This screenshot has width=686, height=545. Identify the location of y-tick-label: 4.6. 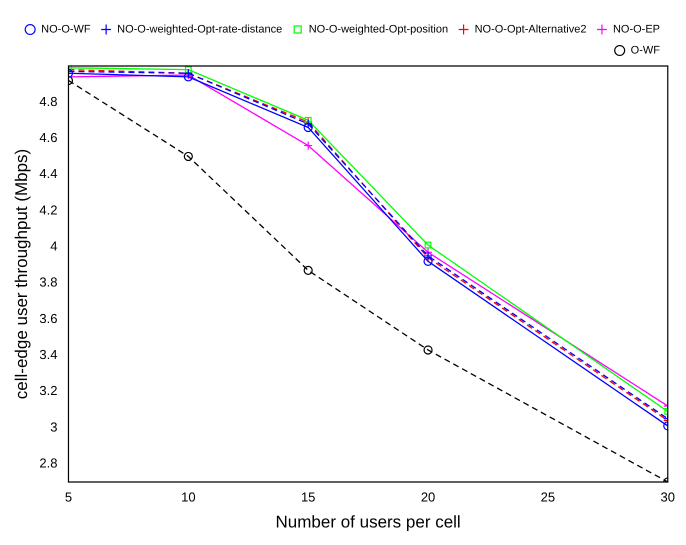
(48, 137).